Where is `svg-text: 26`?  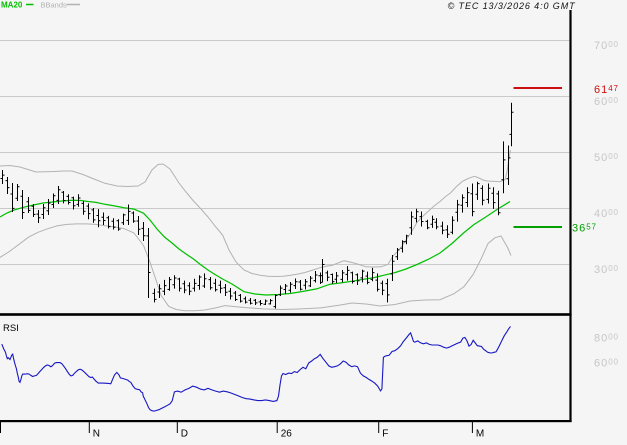
svg-text: 26 is located at coordinates (287, 434).